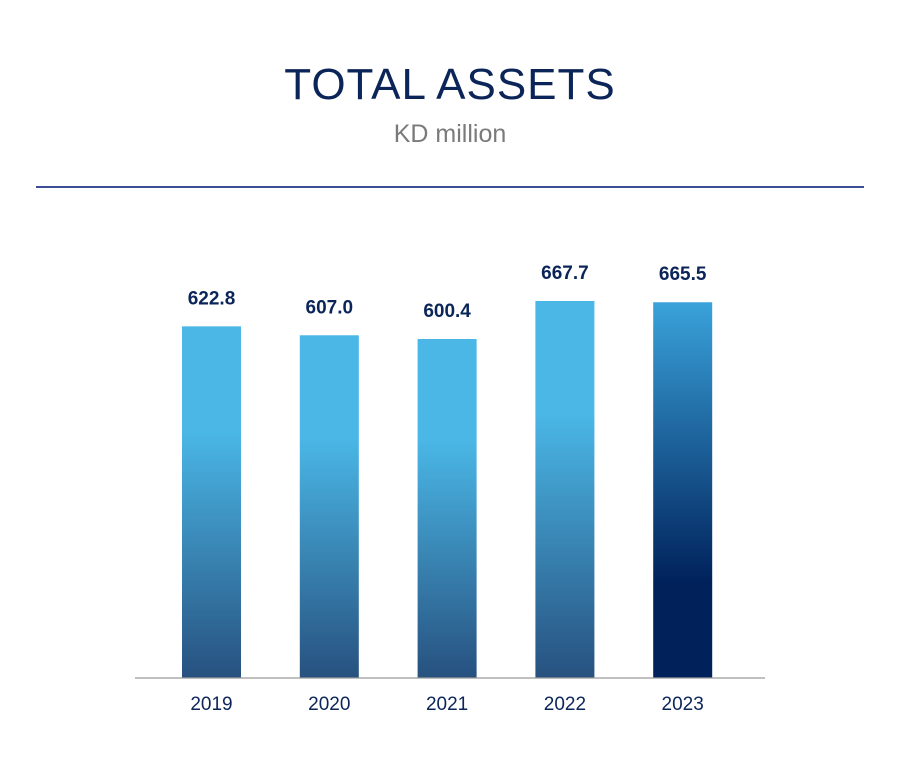 This screenshot has width=900, height=783. I want to click on title-divider, so click(450, 187).